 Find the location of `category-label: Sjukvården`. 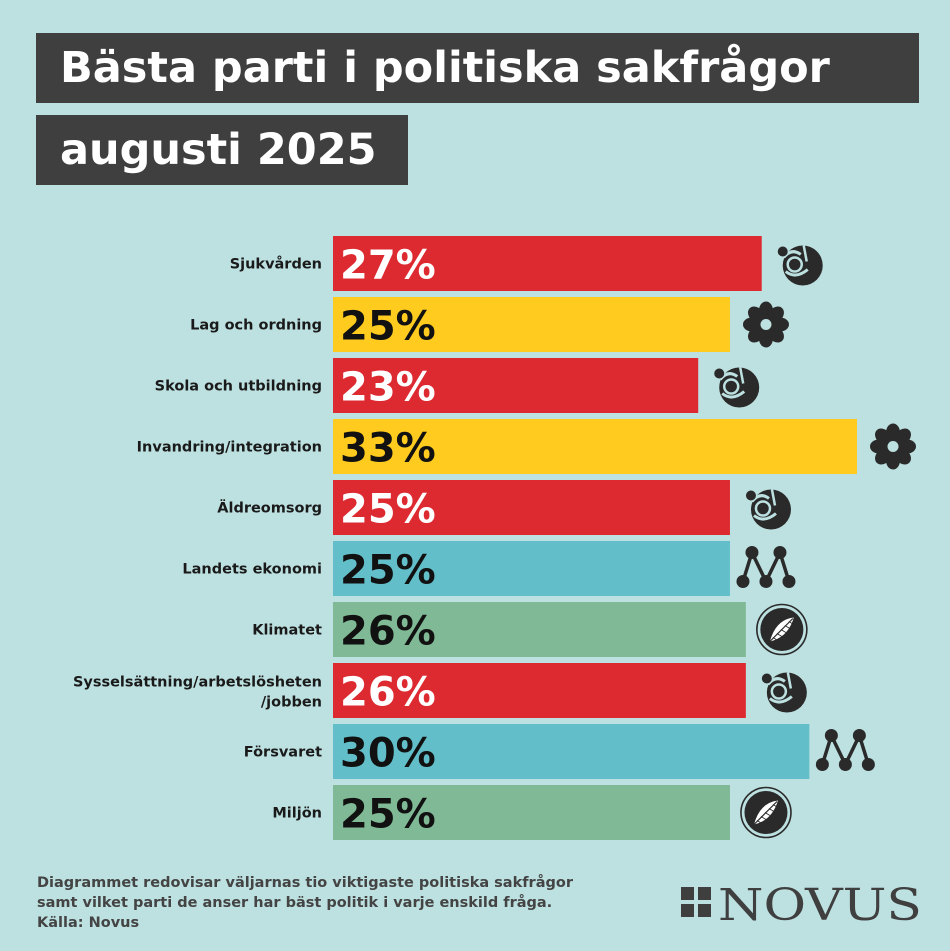

category-label: Sjukvården is located at coordinates (276, 264).